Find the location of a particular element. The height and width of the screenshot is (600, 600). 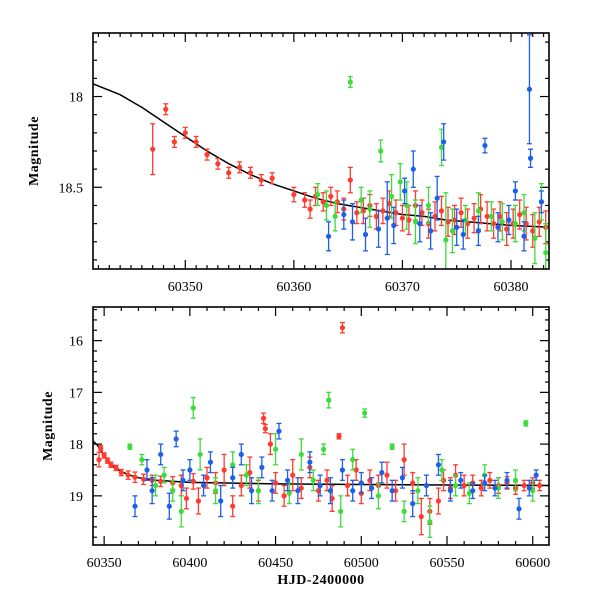

x-tick-label: 60350 is located at coordinates (185, 287).